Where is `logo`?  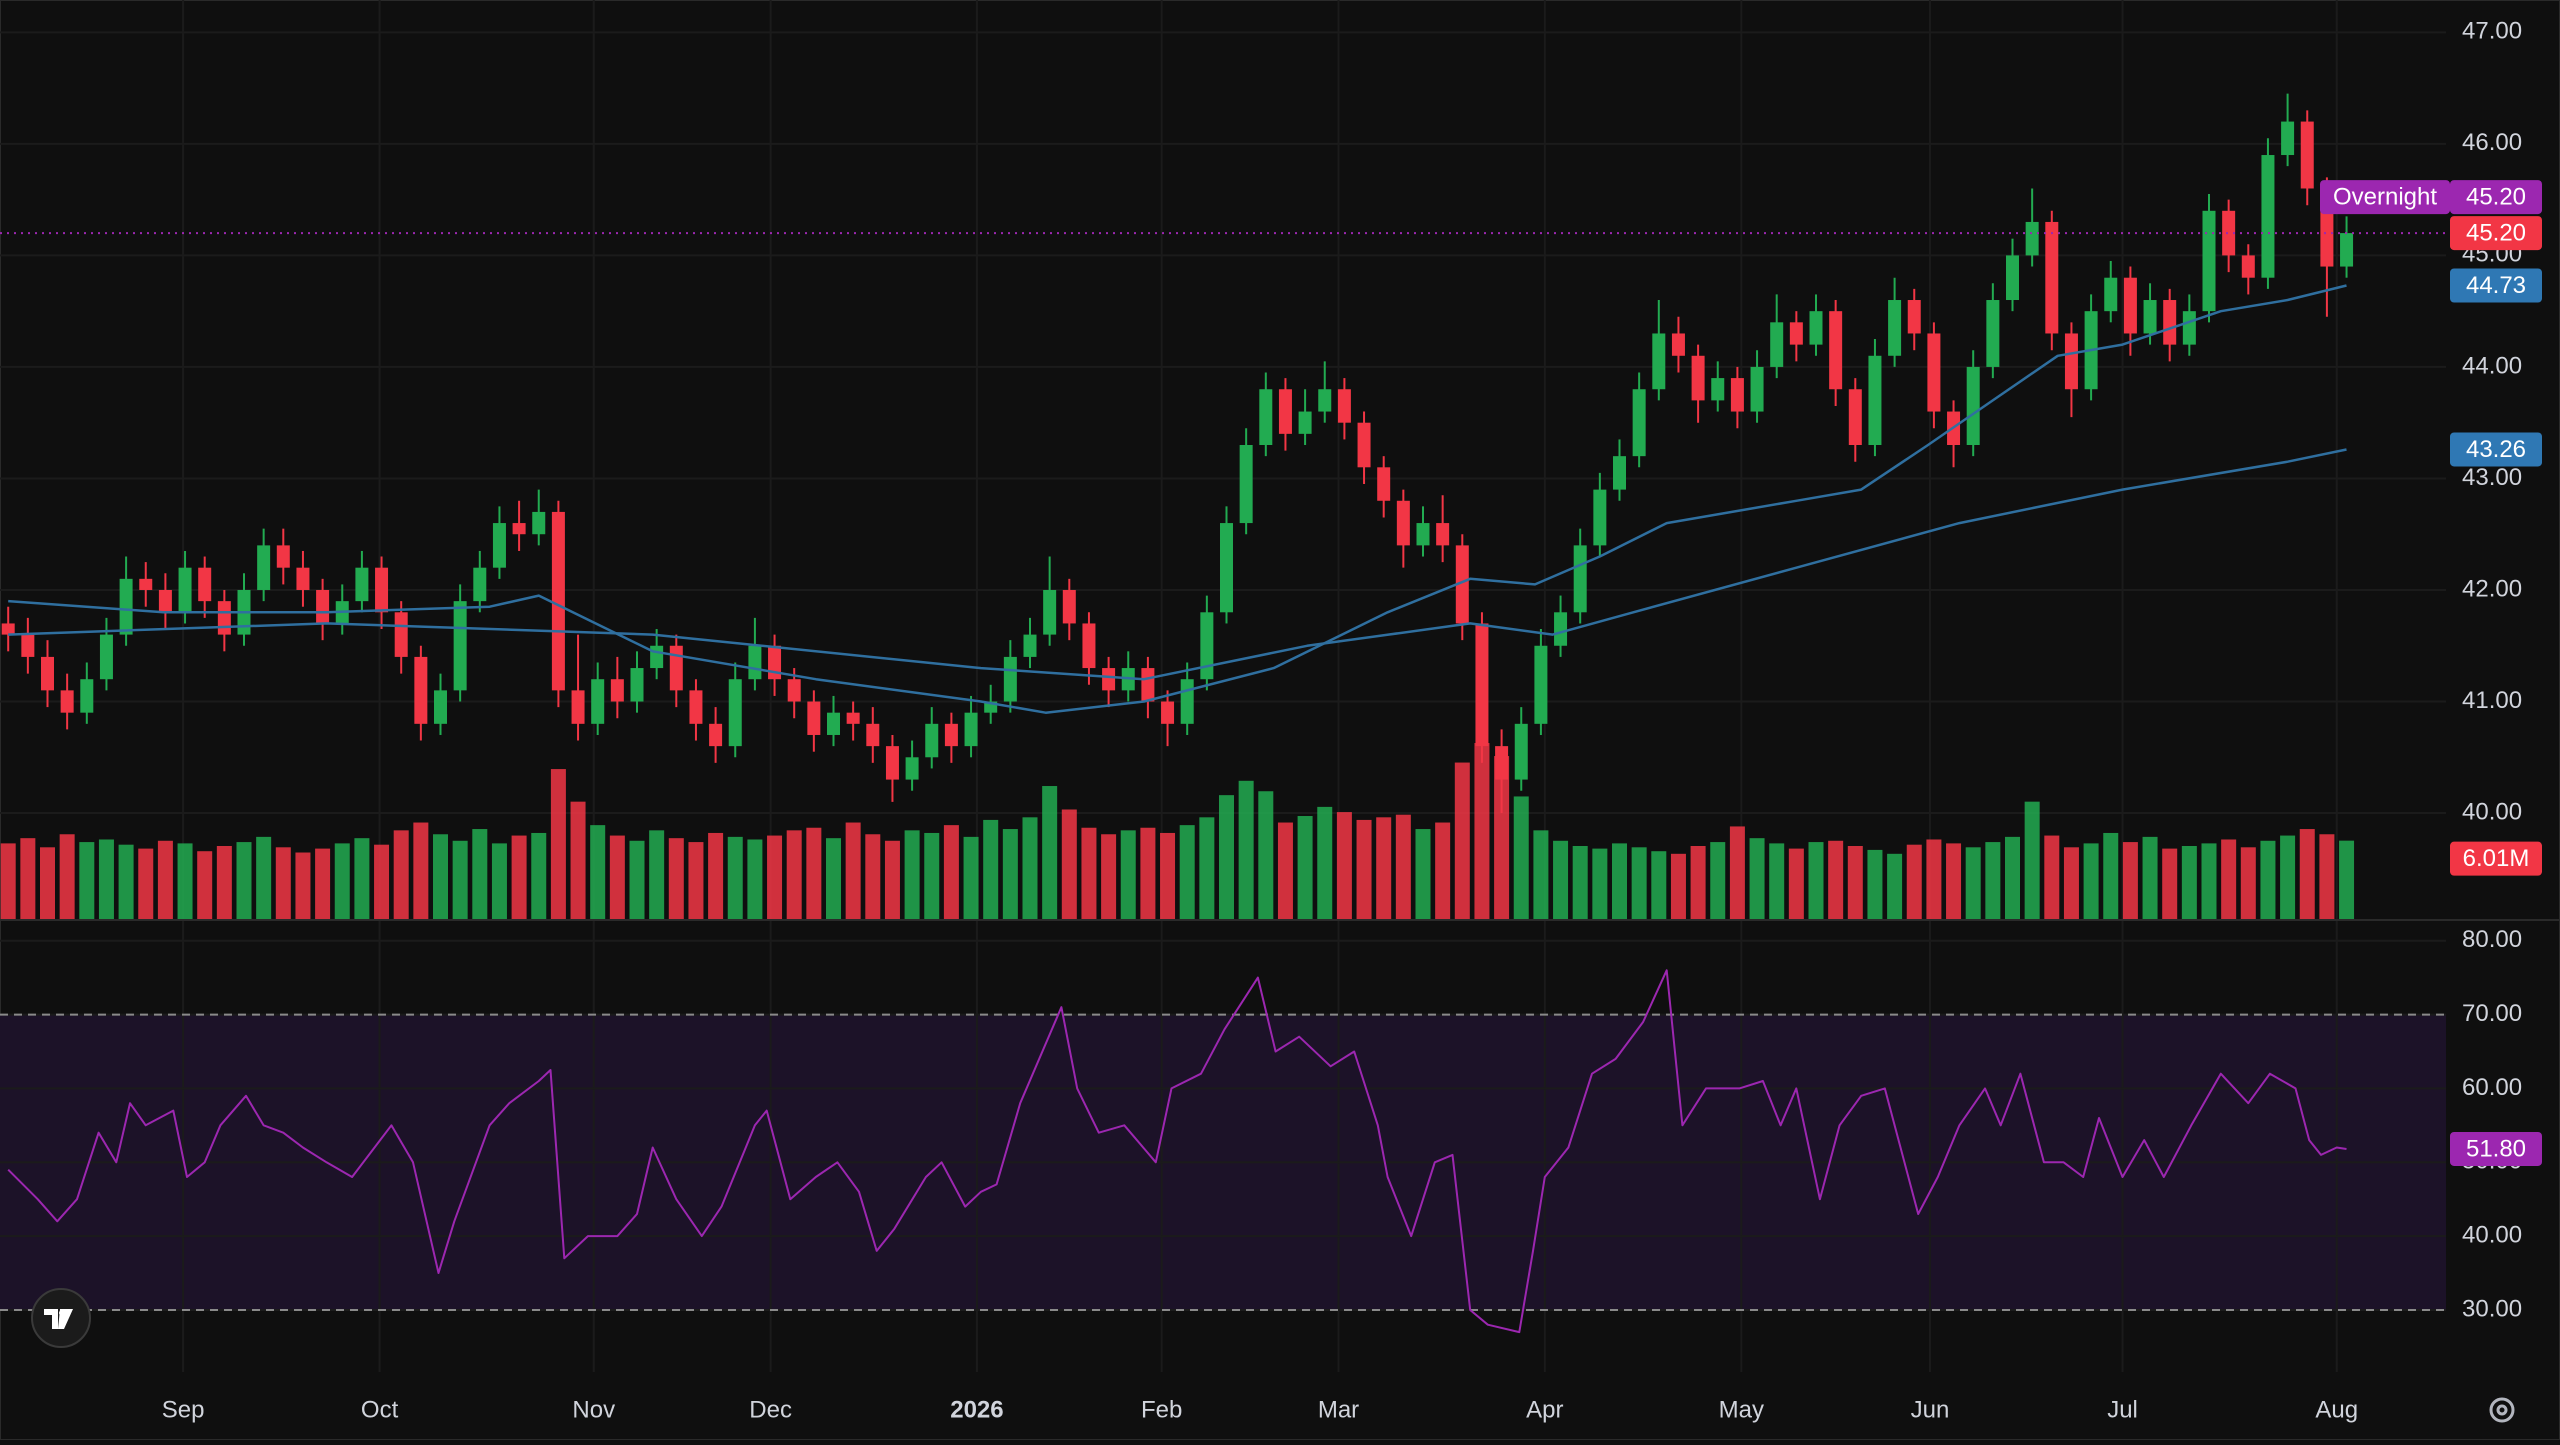 logo is located at coordinates (61, 1318).